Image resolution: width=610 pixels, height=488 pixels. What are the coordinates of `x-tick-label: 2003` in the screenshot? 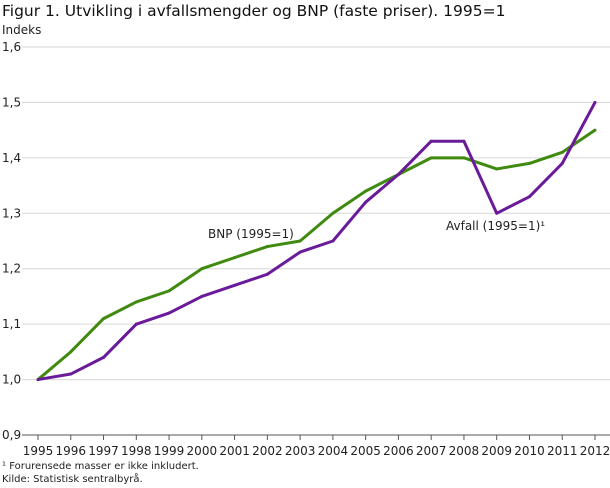 It's located at (300, 451).